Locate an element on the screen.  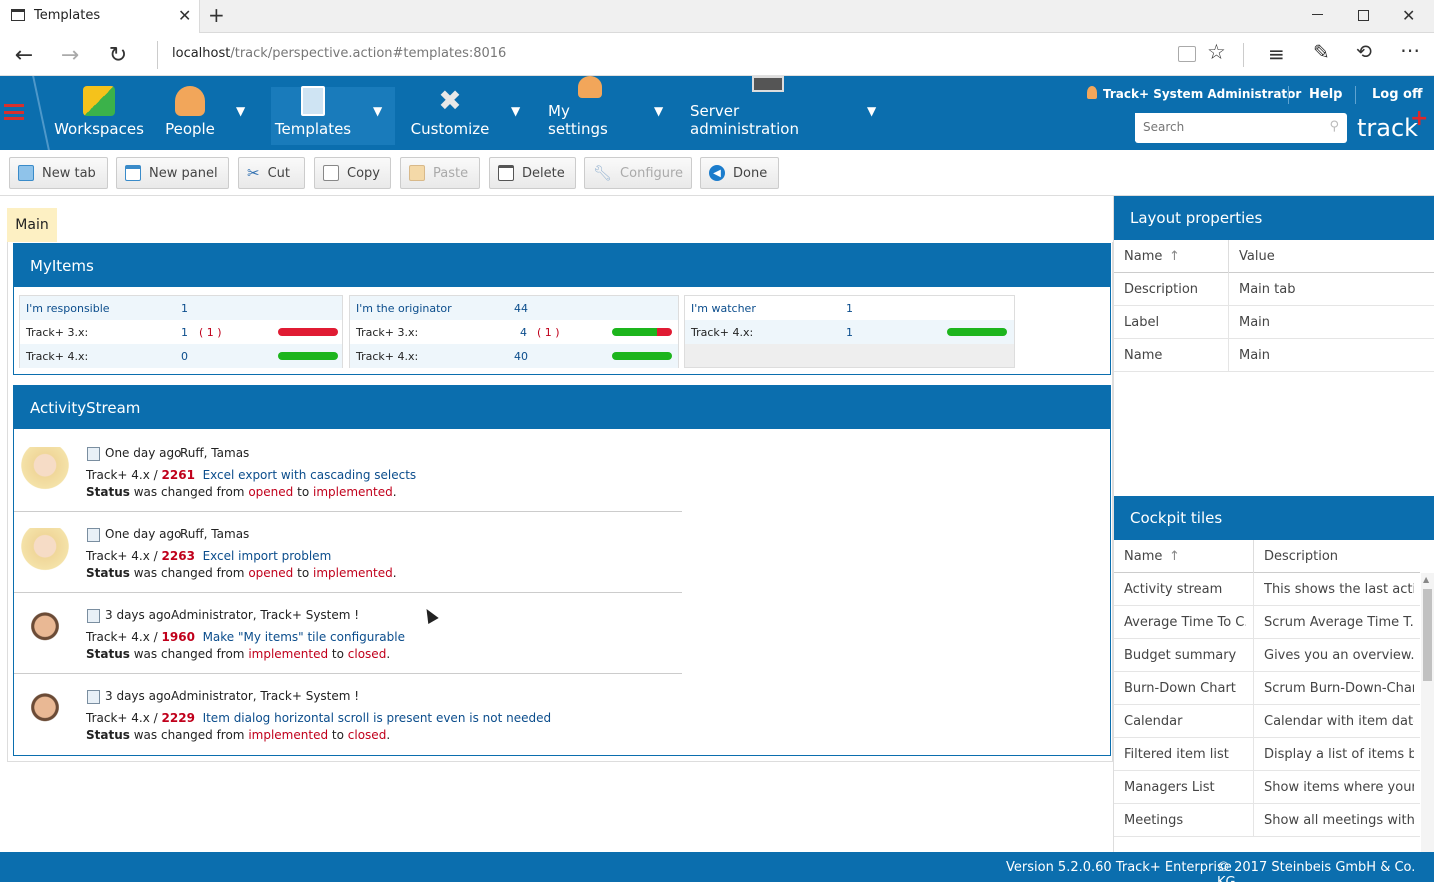
progress-bar is located at coordinates (308, 332).